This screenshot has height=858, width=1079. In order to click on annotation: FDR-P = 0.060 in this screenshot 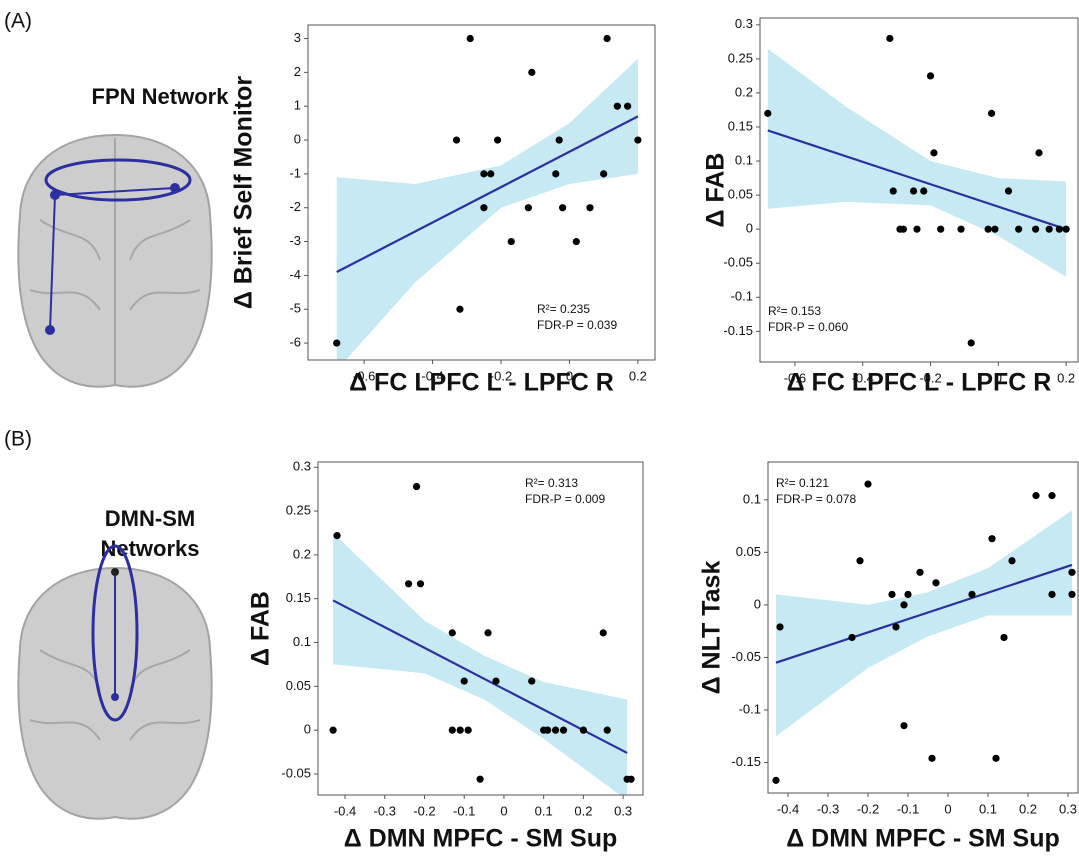, I will do `click(808, 327)`.